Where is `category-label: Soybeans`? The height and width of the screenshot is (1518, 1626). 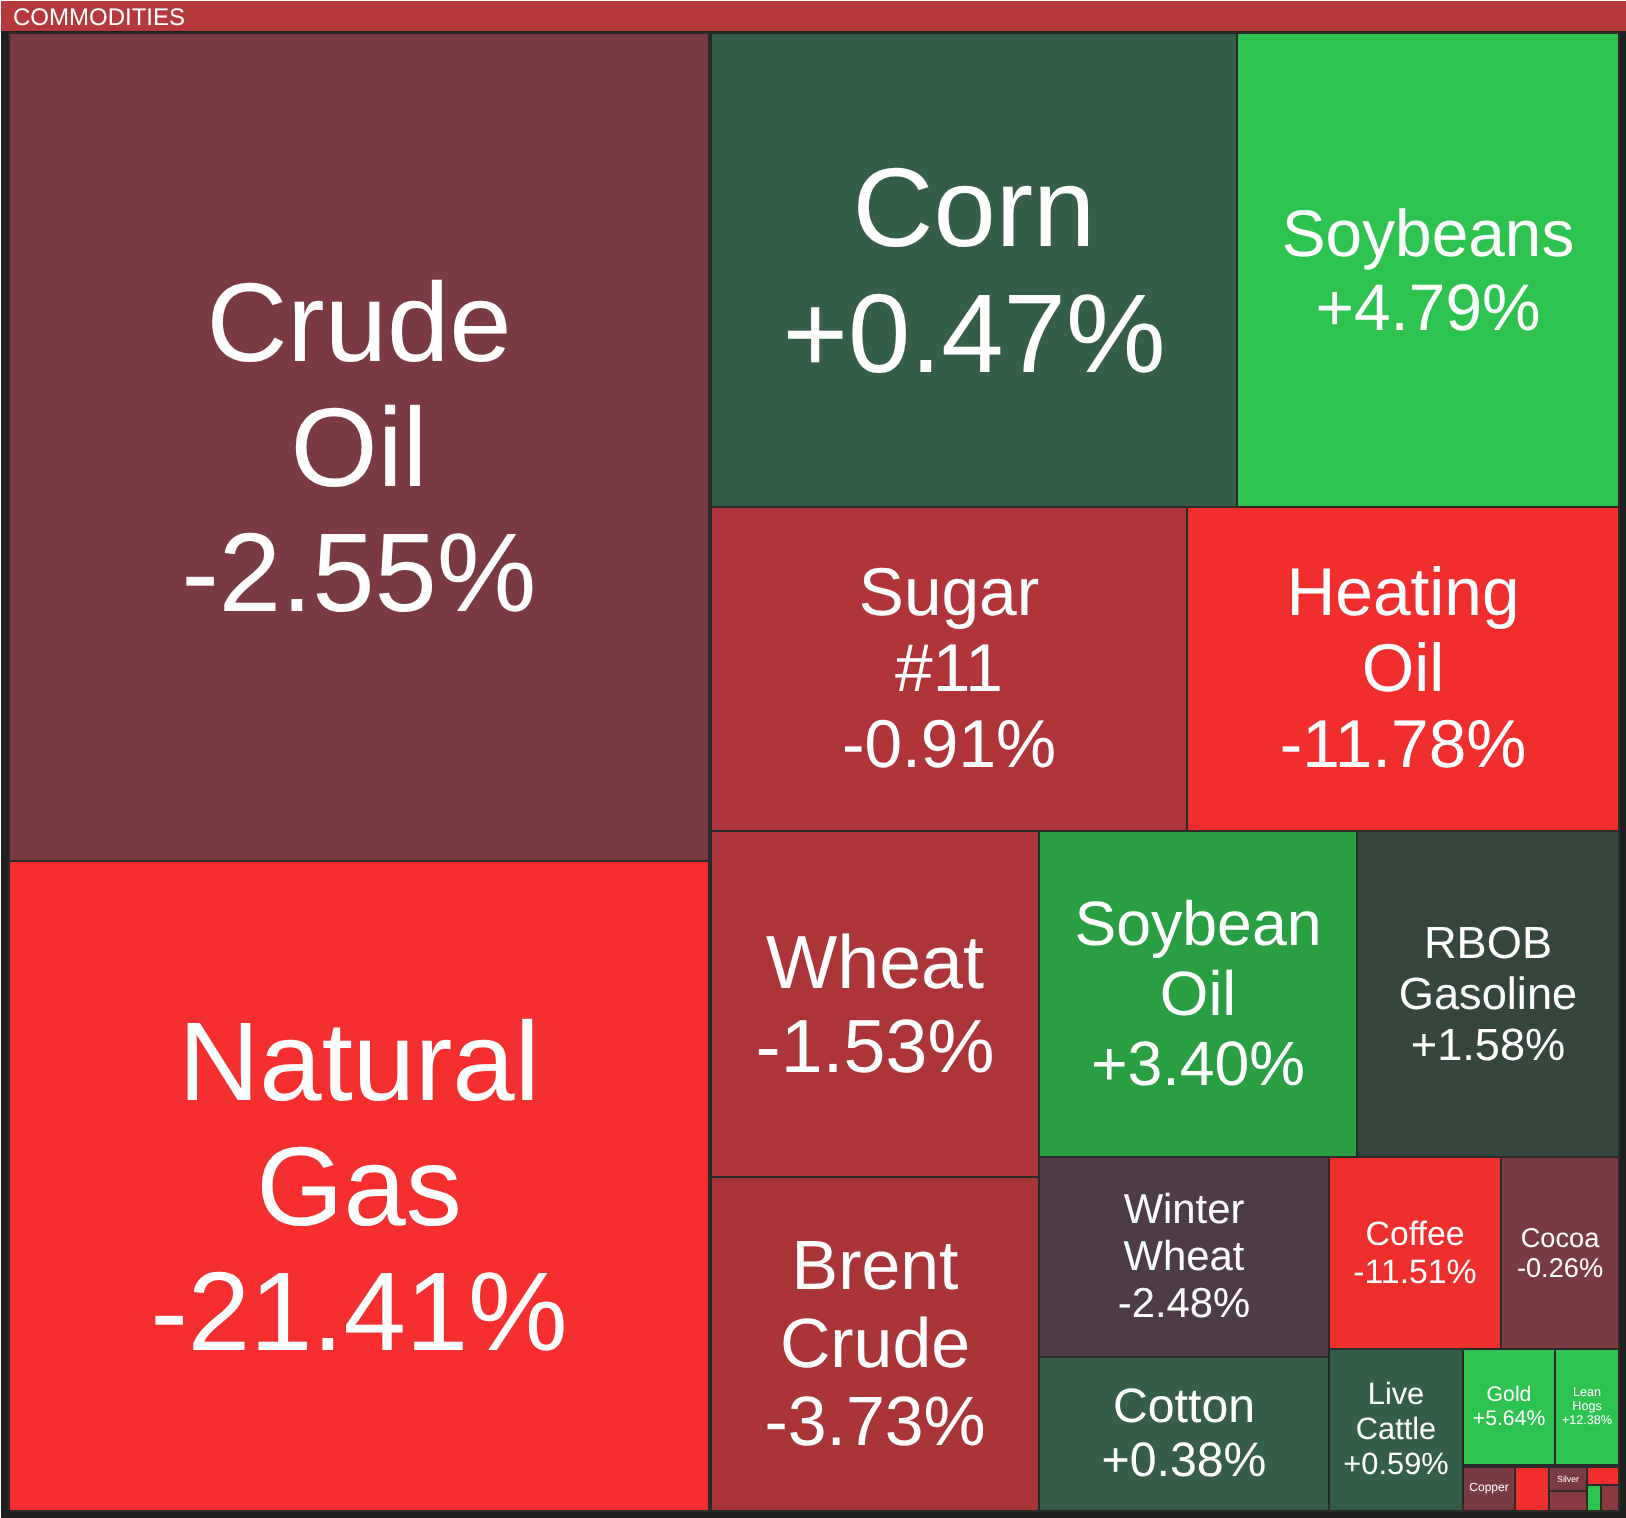
category-label: Soybeans is located at coordinates (1428, 233).